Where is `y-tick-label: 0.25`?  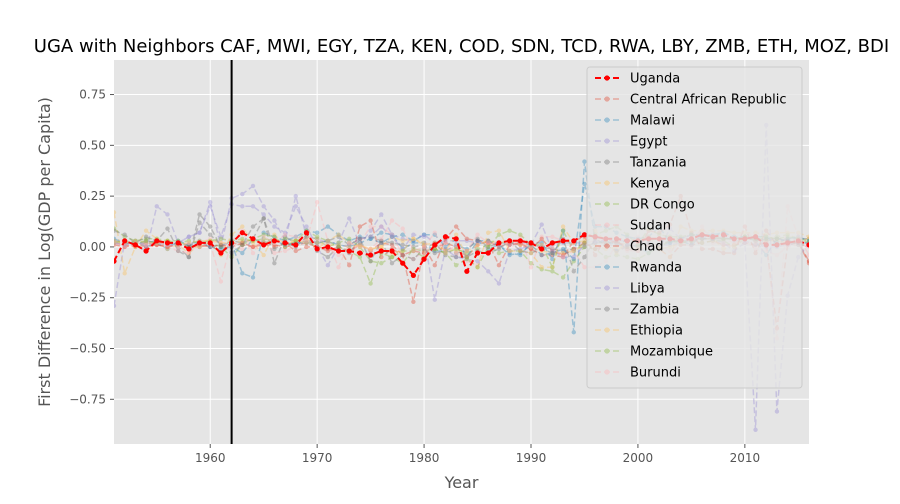
y-tick-label: 0.25 is located at coordinates (92, 196).